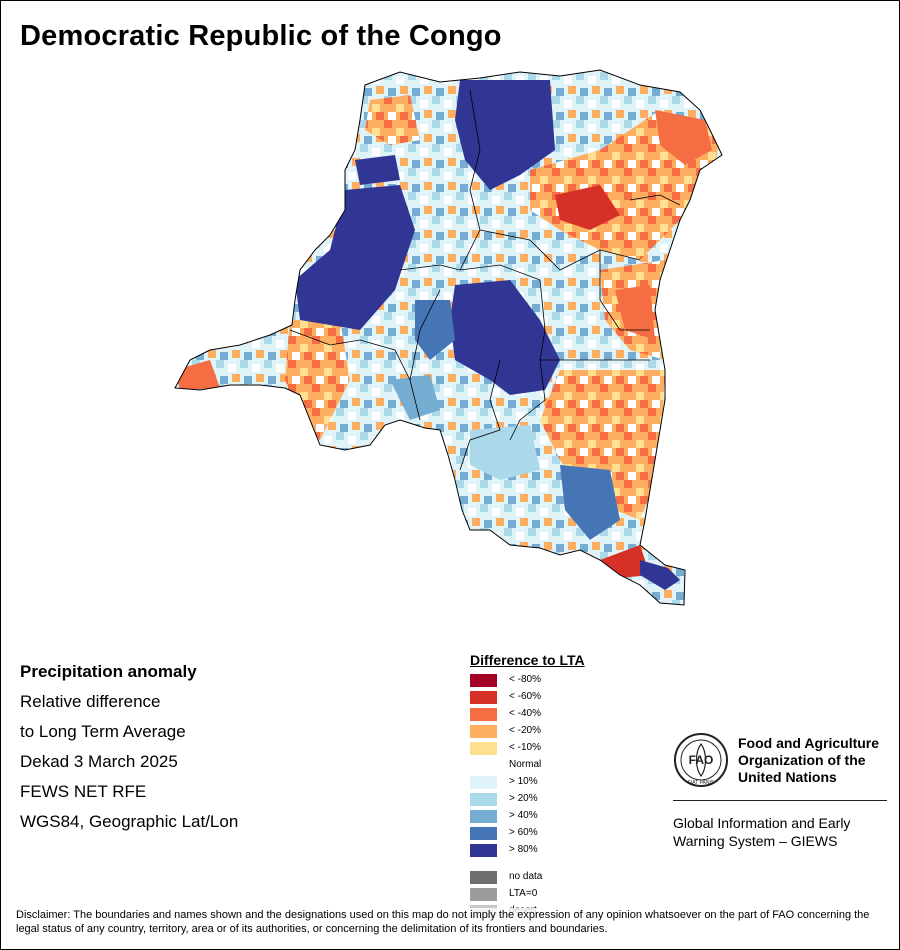 The image size is (900, 950). I want to click on map-title: Democratic Republic of the Congo, so click(261, 36).